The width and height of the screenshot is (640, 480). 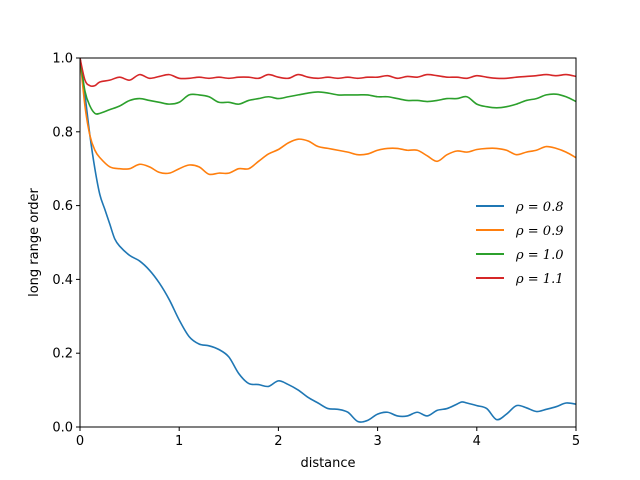 I want to click on y-tick-label: 0.2, so click(x=62, y=354).